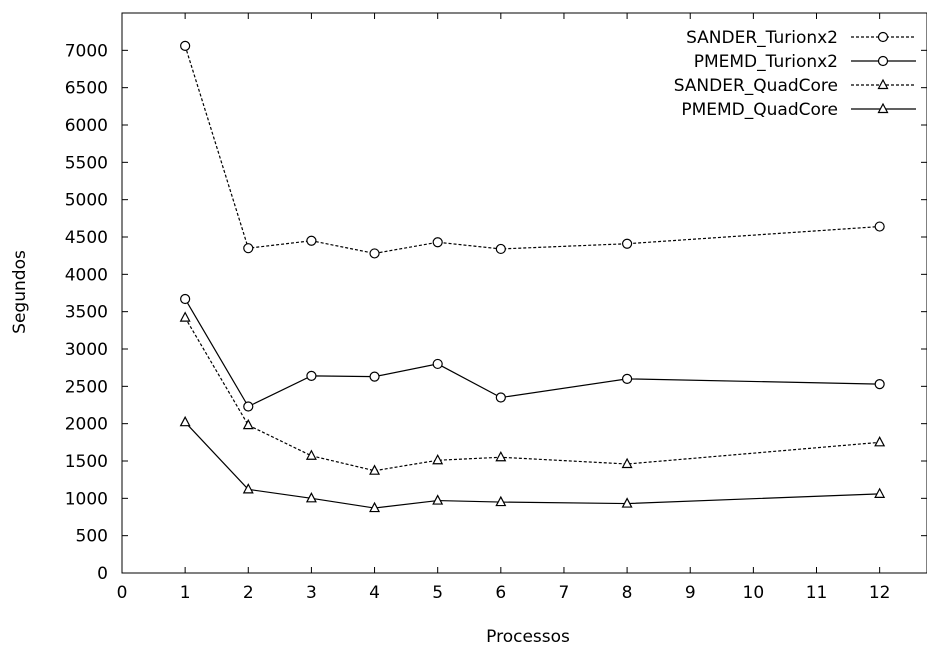 The width and height of the screenshot is (927, 646). What do you see at coordinates (754, 593) in the screenshot?
I see `x-tick-label: 10` at bounding box center [754, 593].